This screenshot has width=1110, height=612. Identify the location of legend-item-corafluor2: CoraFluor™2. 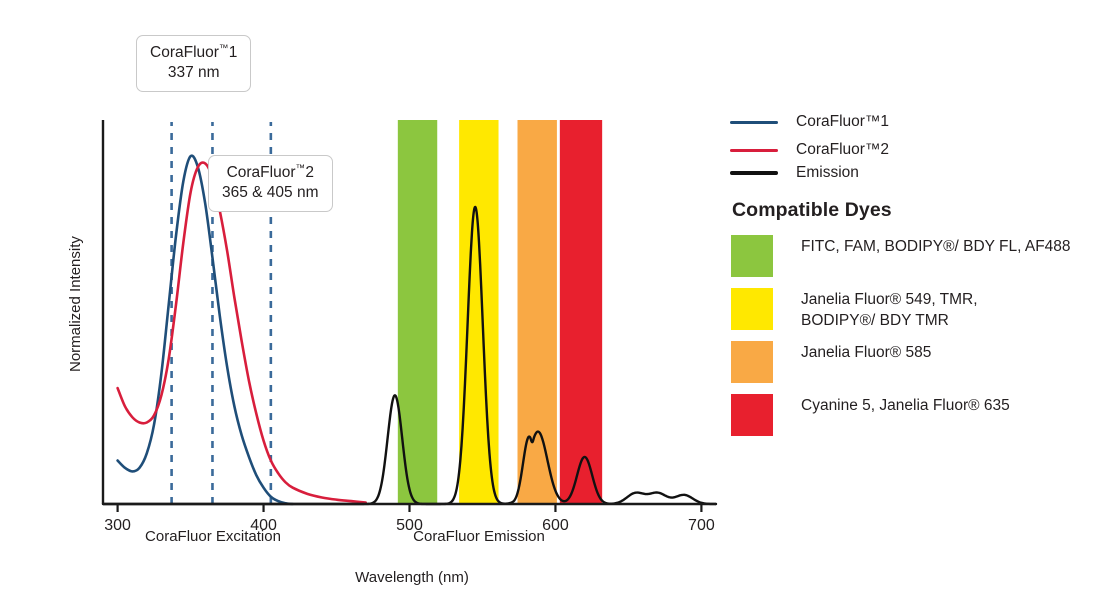
(809, 150).